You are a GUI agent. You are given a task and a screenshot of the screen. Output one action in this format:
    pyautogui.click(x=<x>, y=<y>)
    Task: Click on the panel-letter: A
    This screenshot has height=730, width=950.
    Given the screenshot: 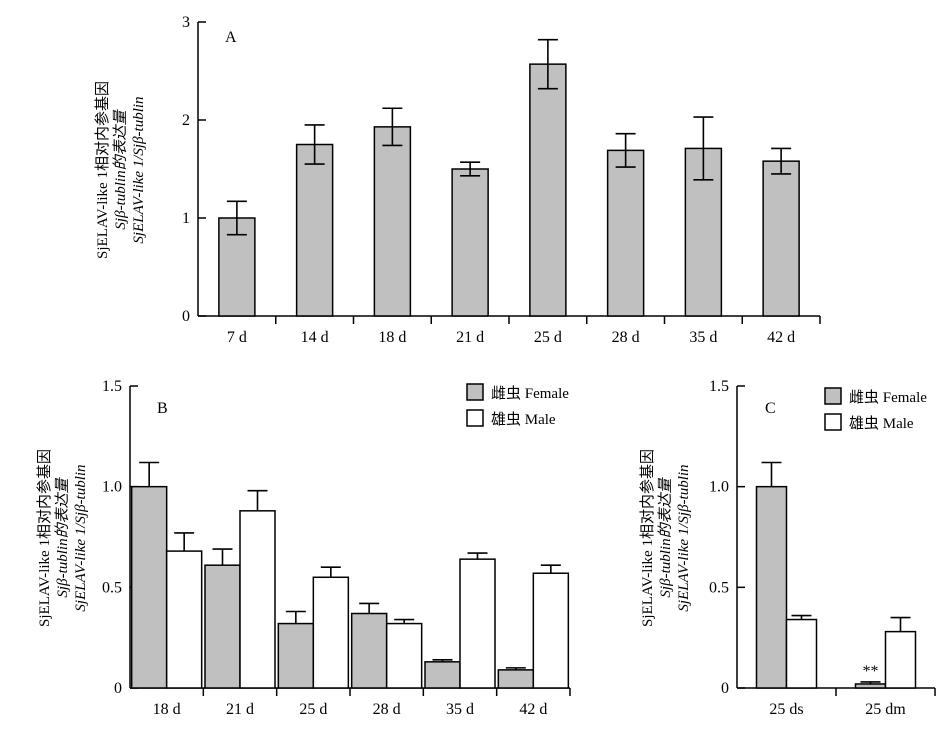 What is the action you would take?
    pyautogui.click(x=231, y=37)
    